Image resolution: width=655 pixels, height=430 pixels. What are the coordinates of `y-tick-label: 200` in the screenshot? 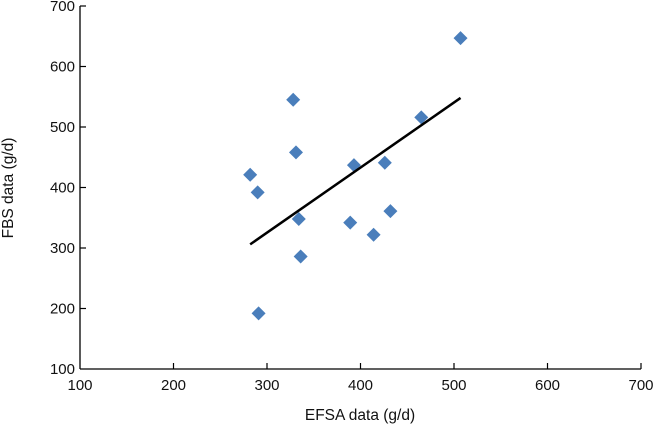 It's located at (62, 309).